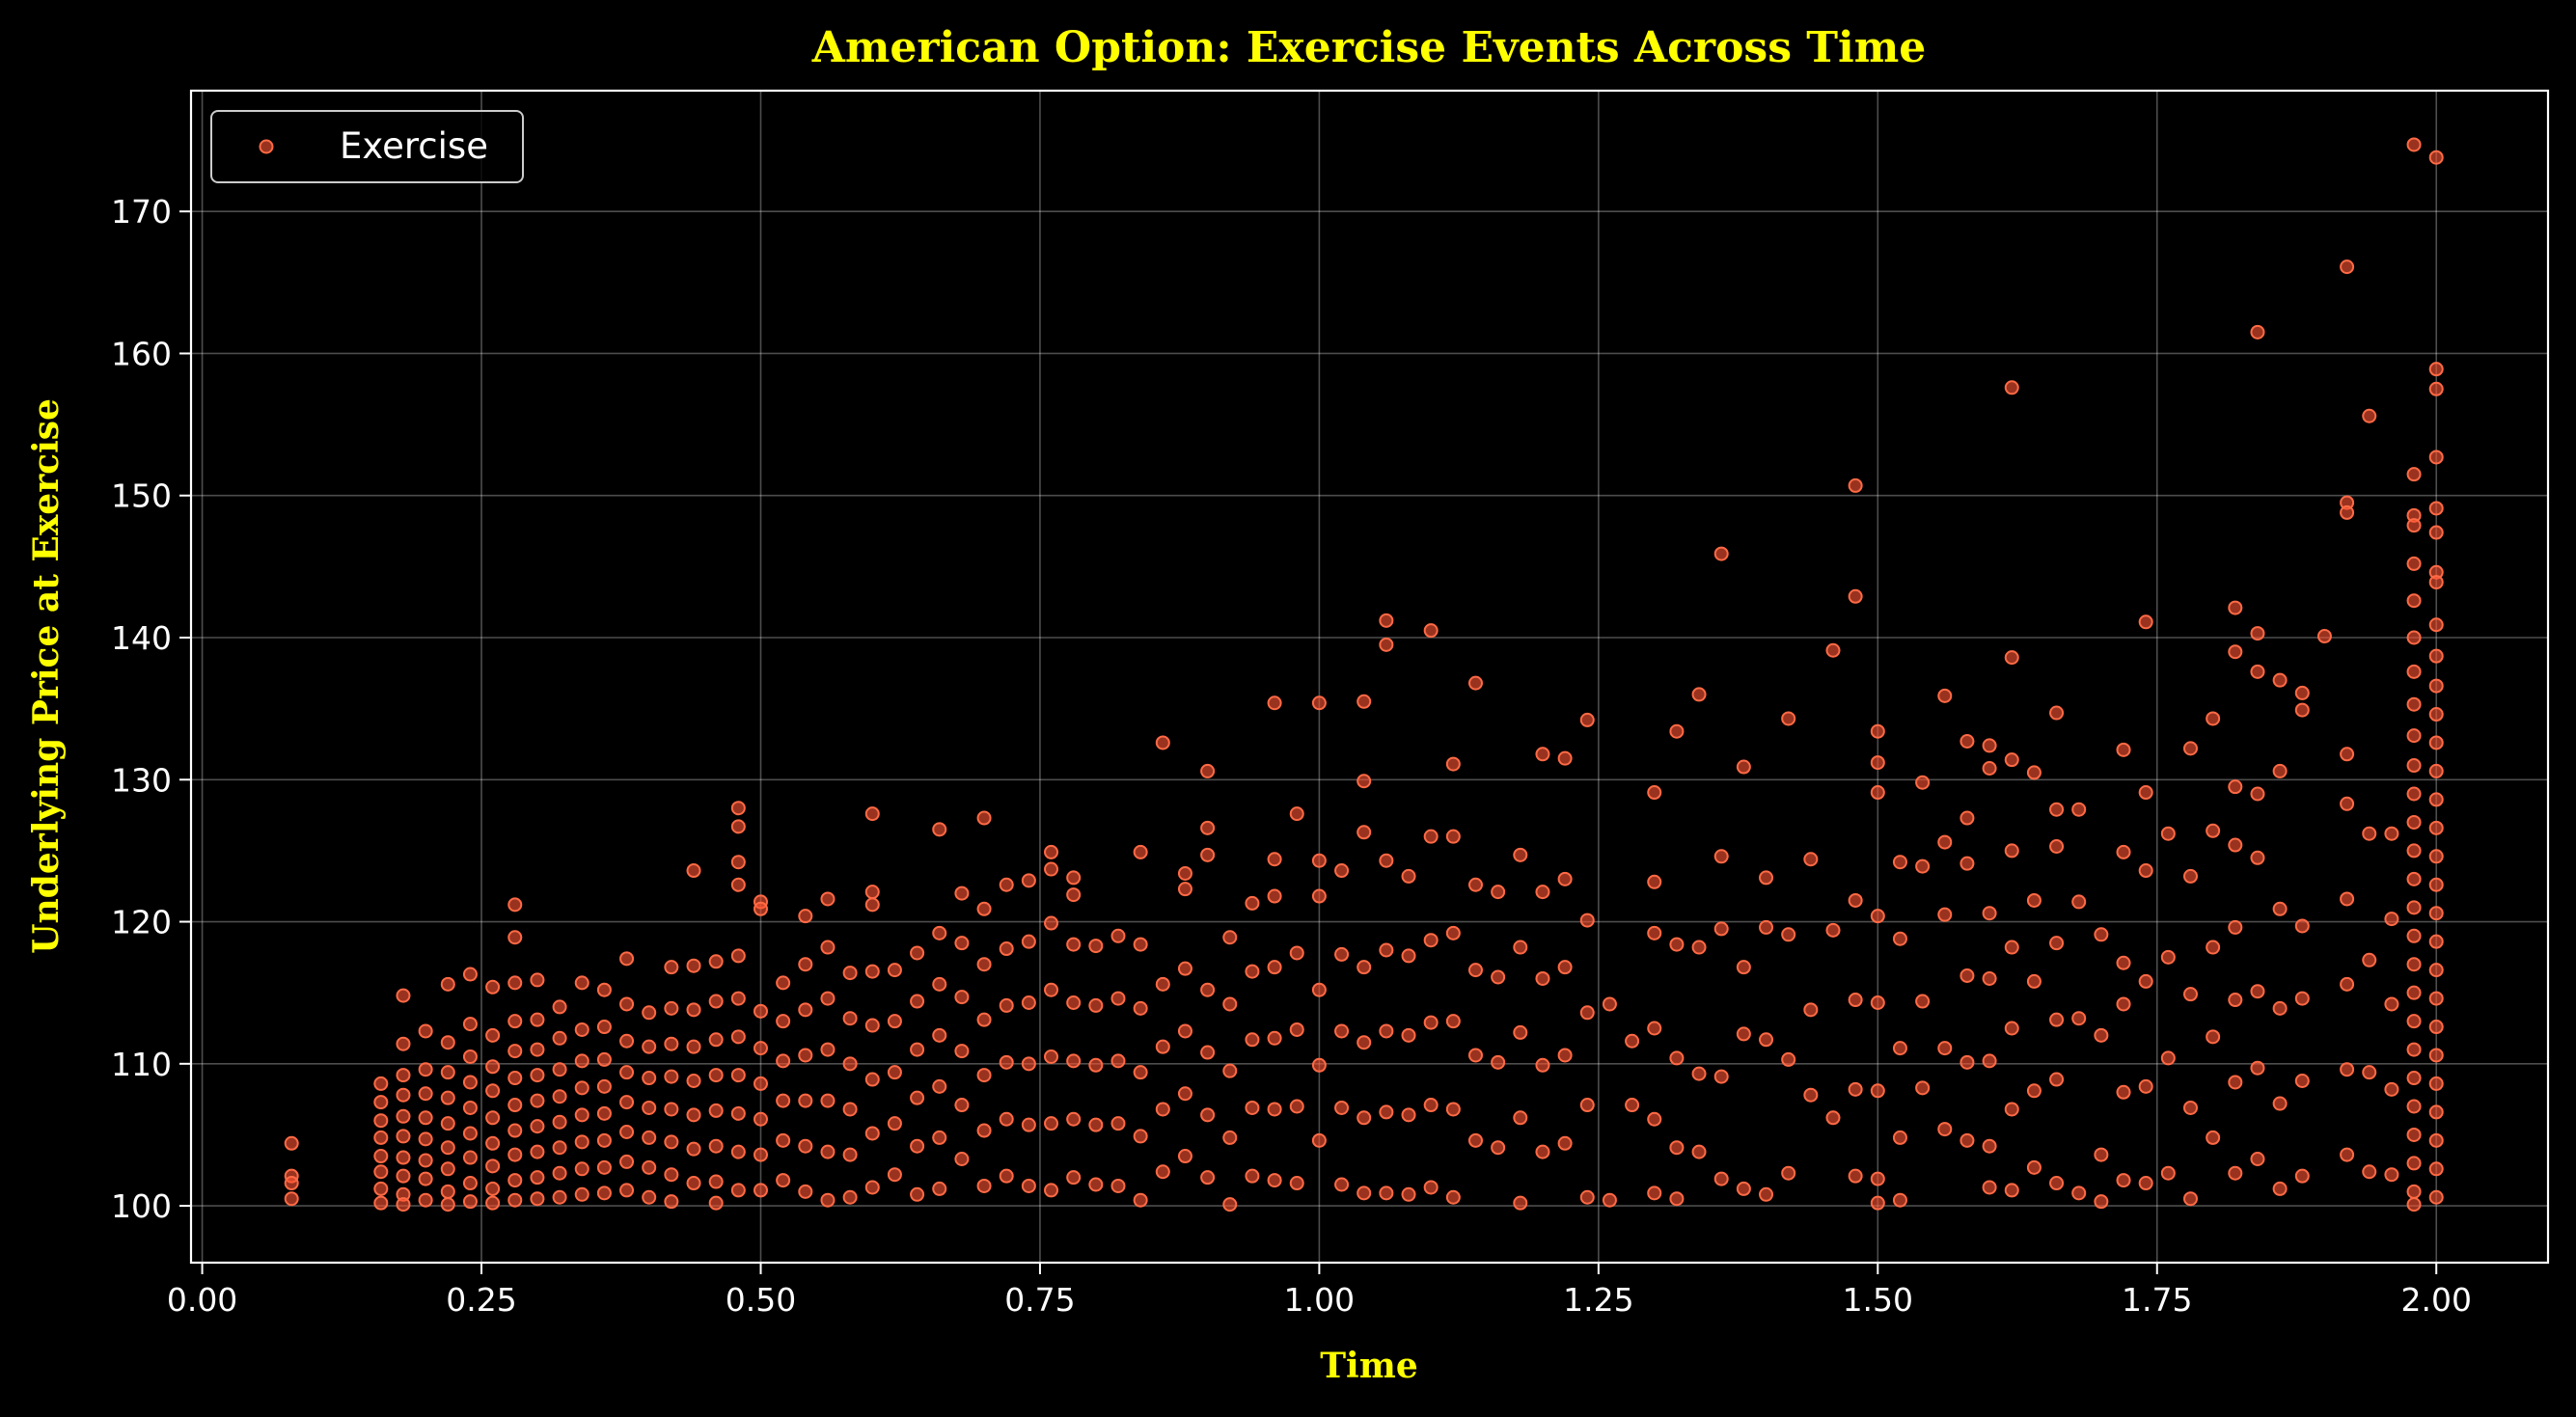 The height and width of the screenshot is (1417, 2576). Describe the element at coordinates (367, 146) in the screenshot. I see `legend-box` at that location.